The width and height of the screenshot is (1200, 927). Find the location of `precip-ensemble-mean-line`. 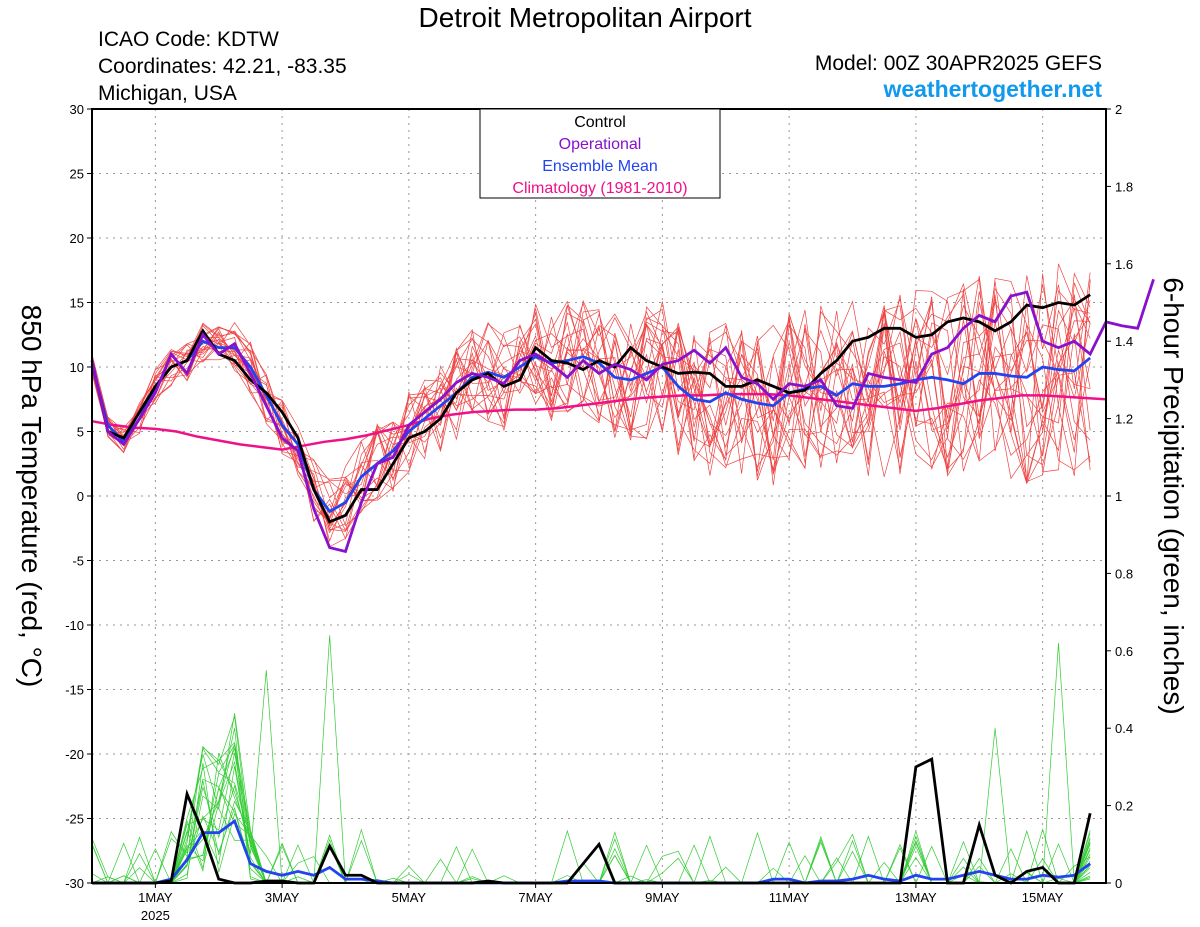

precip-ensemble-mean-line is located at coordinates (591, 851).